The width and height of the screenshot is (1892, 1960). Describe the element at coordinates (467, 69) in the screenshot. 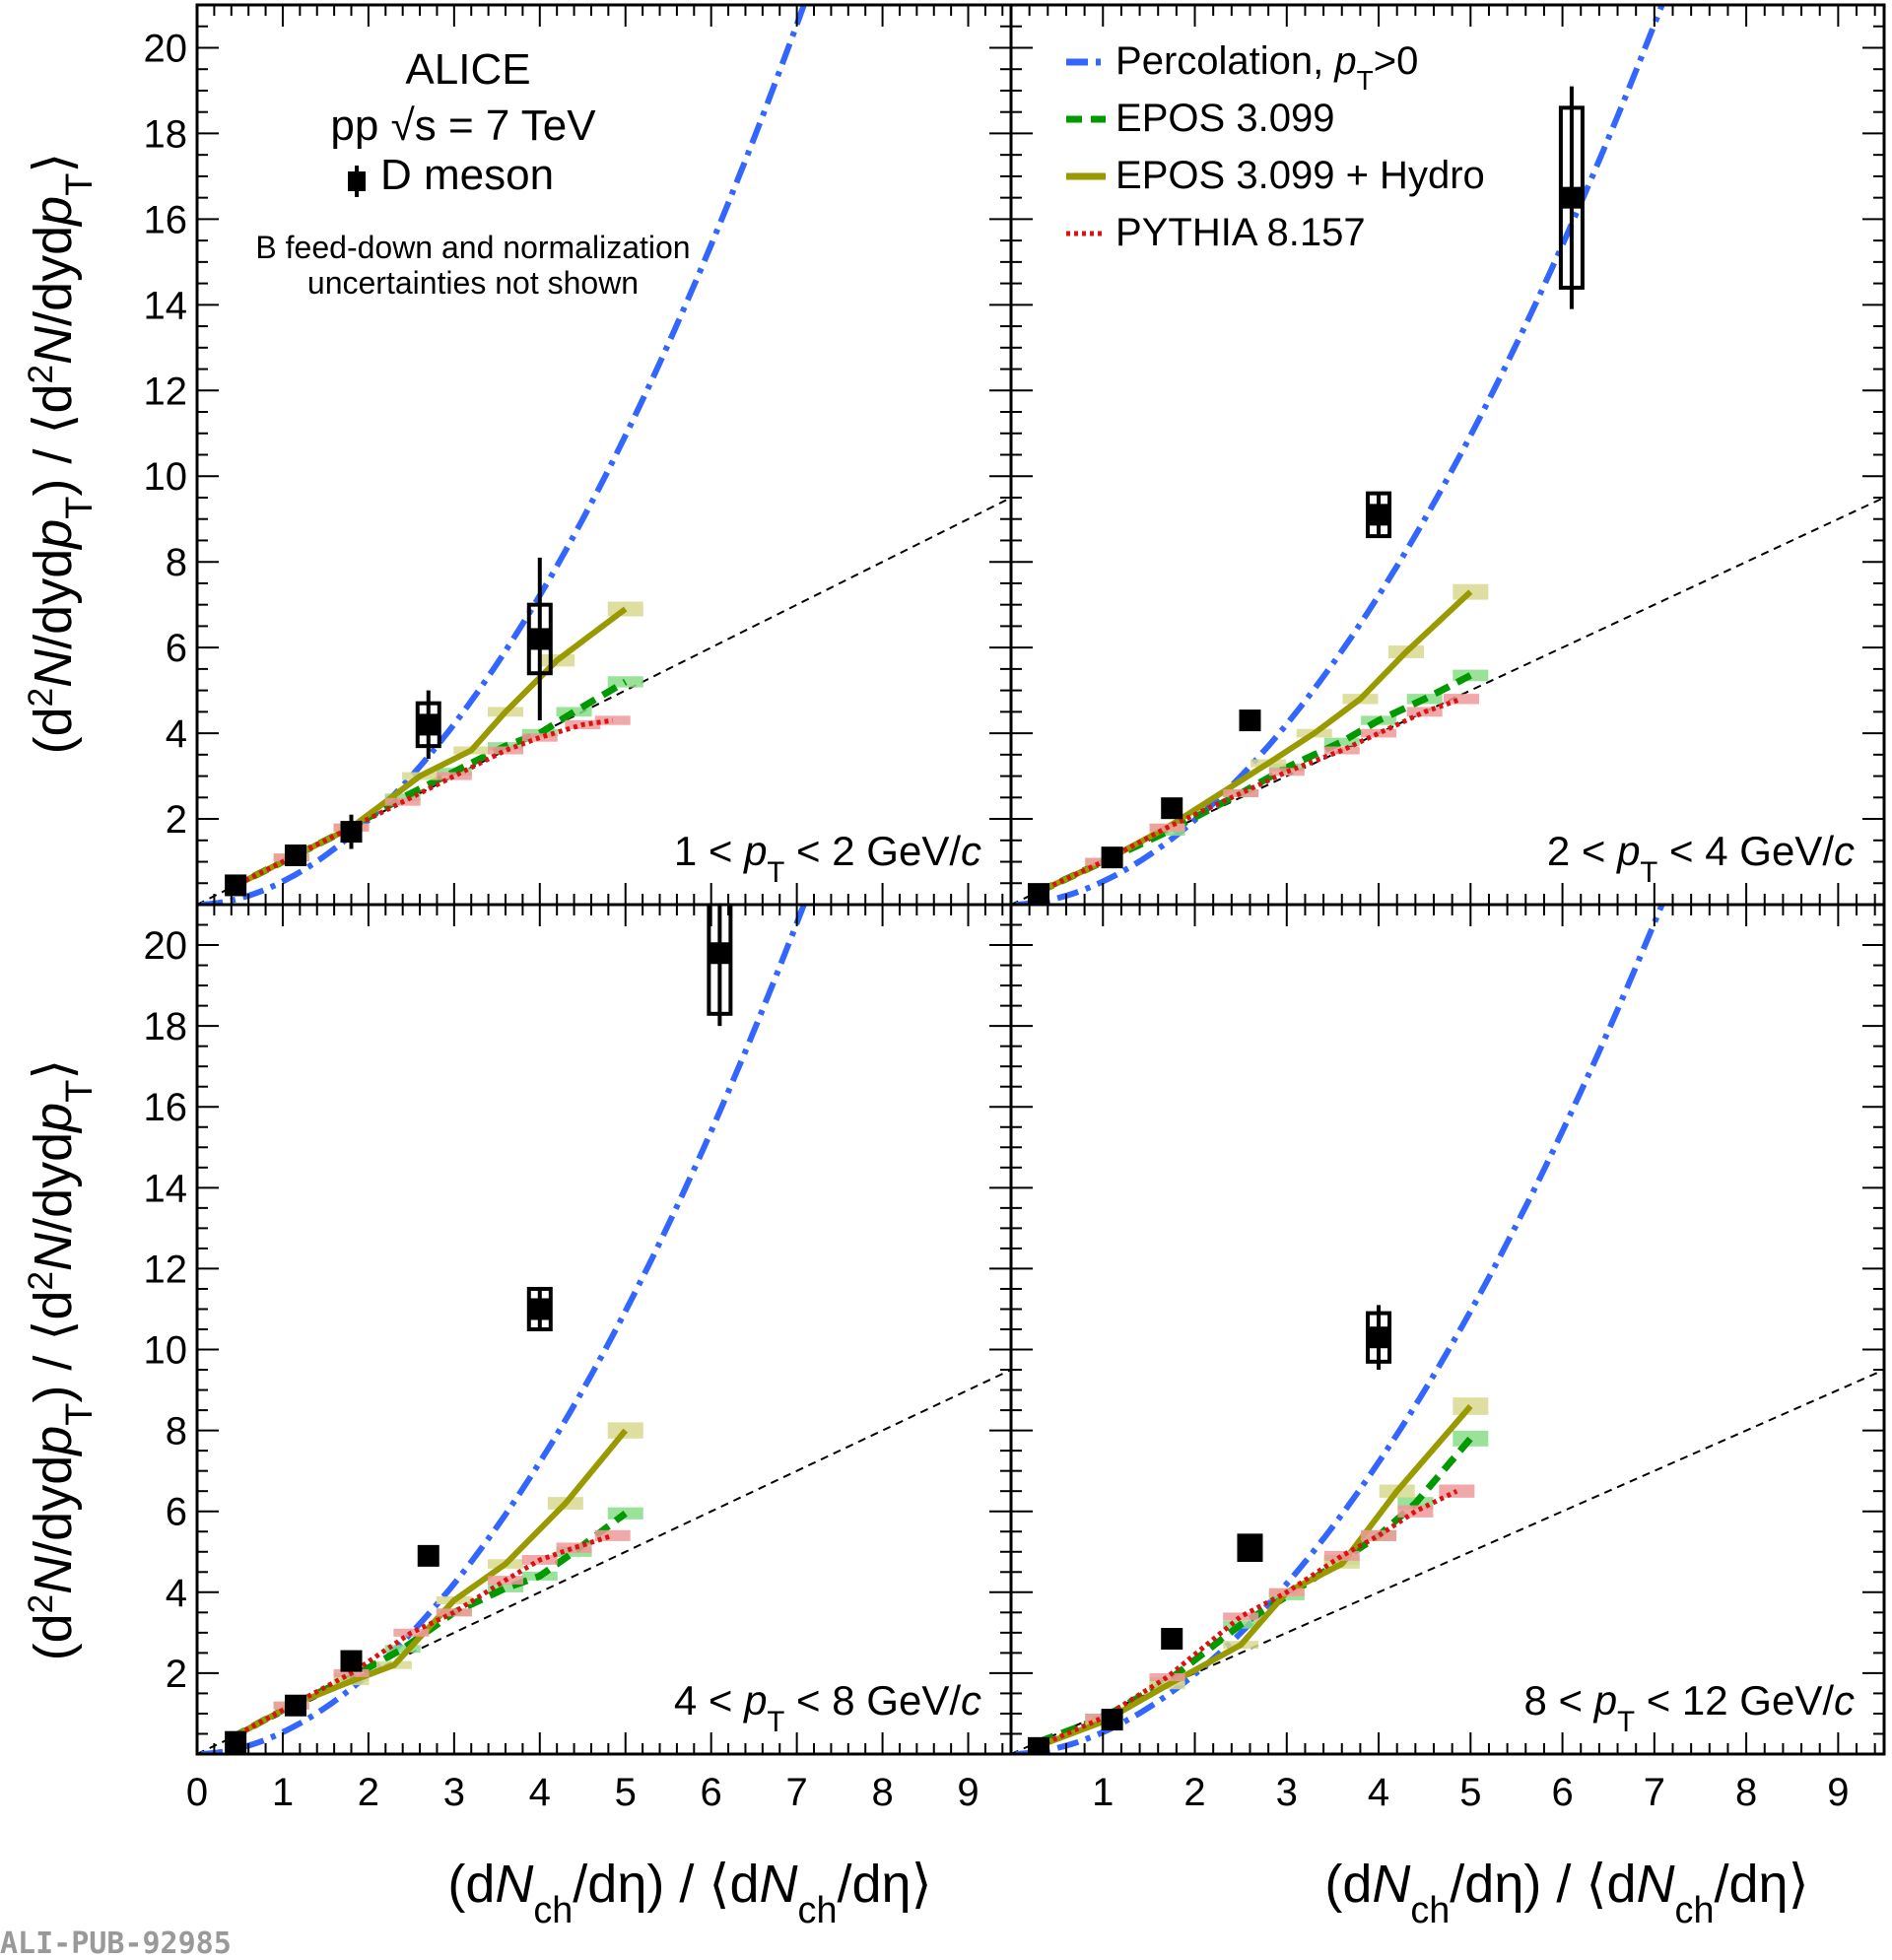

I see `alice-label: ALICE` at that location.